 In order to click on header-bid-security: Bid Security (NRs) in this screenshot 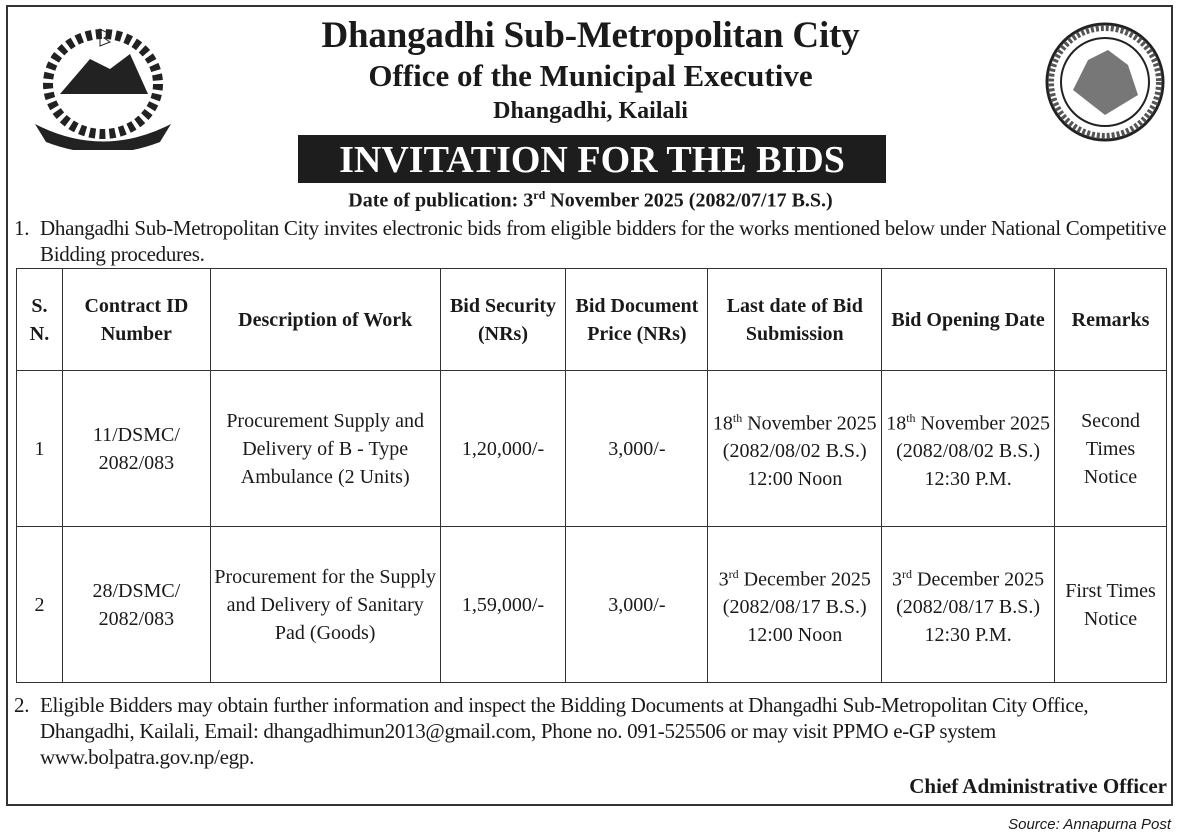, I will do `click(503, 319)`.